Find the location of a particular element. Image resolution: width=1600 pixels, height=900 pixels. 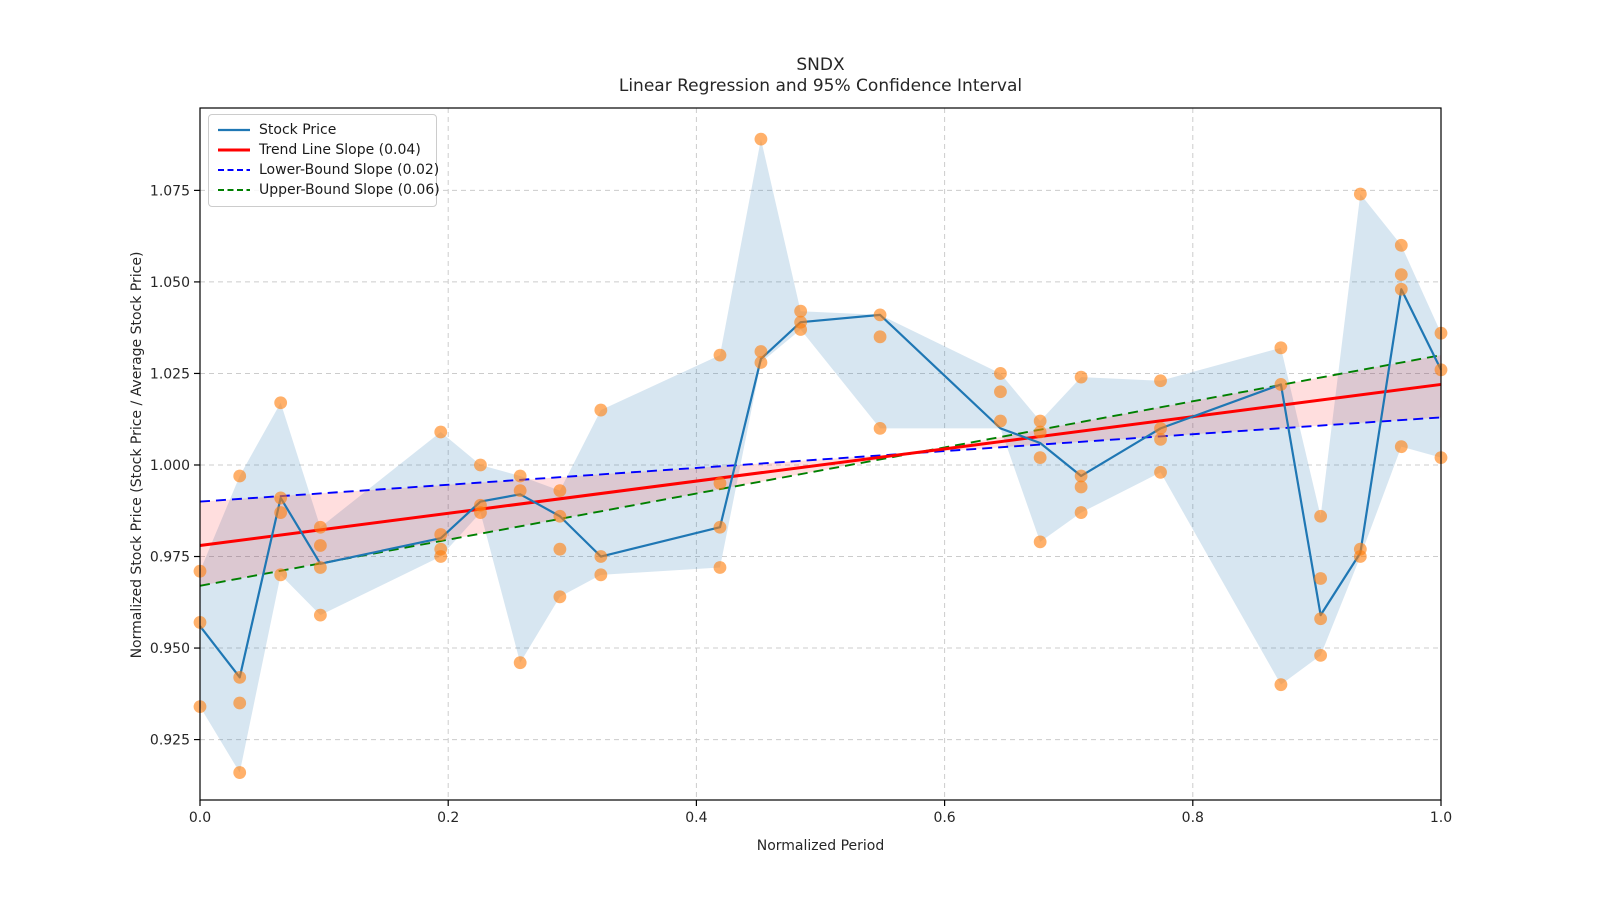

legend-item-upper-bound-slope-0-06: Upper-Bound Slope (0.06) is located at coordinates (328, 190).